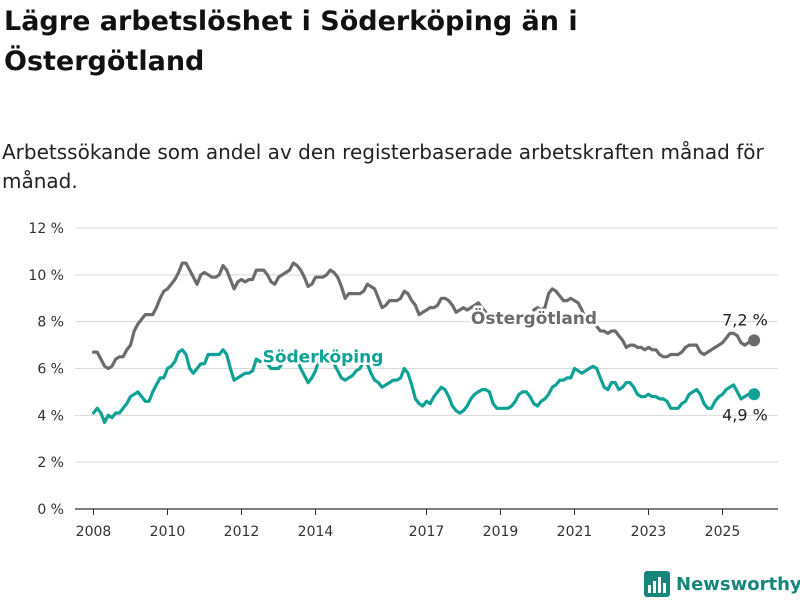 This screenshot has height=600, width=800. I want to click on end-point-ostergotland, so click(754, 340).